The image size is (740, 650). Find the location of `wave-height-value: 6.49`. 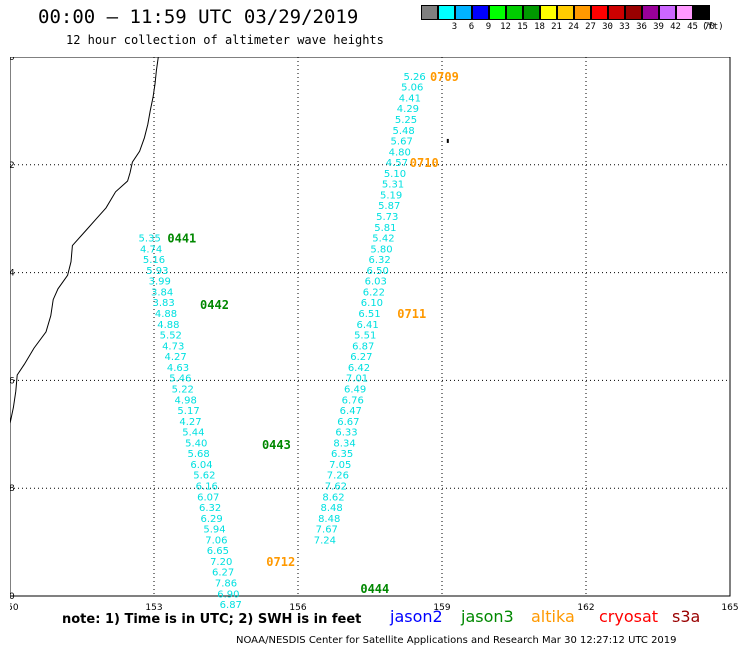

wave-height-value: 6.49 is located at coordinates (355, 389).